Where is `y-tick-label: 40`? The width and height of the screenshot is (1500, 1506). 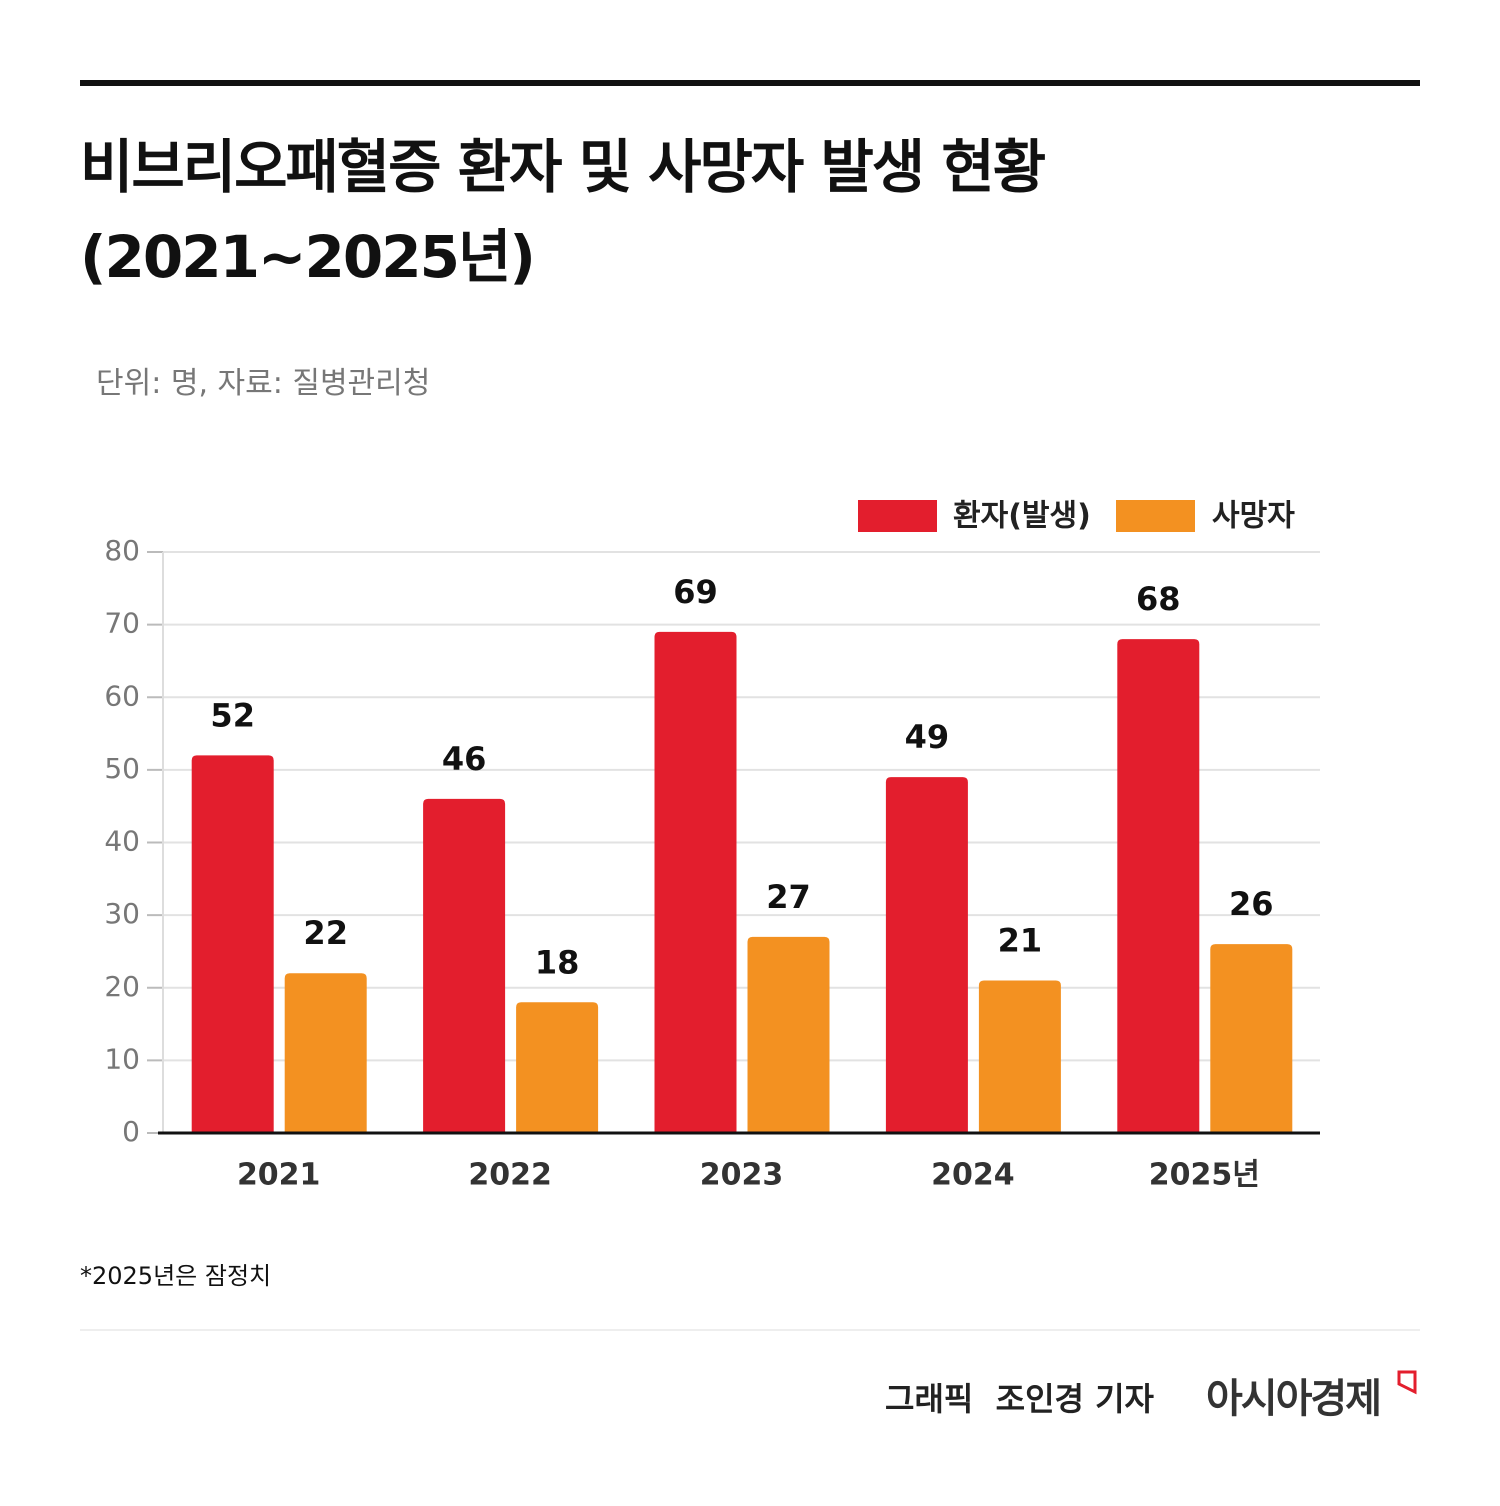
y-tick-label: 40 is located at coordinates (122, 841).